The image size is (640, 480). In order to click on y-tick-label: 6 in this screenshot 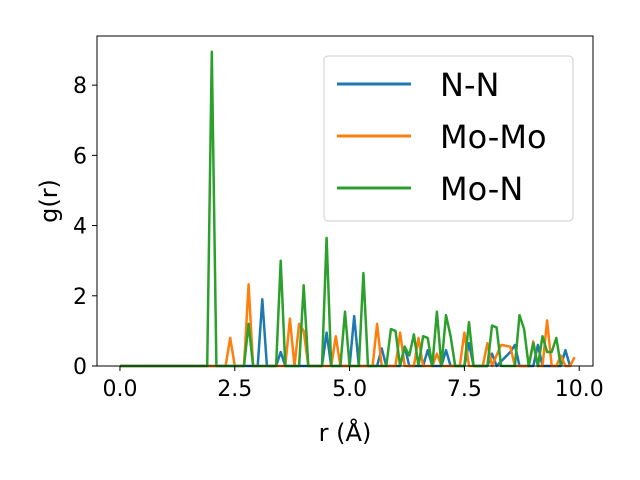, I will do `click(80, 156)`.